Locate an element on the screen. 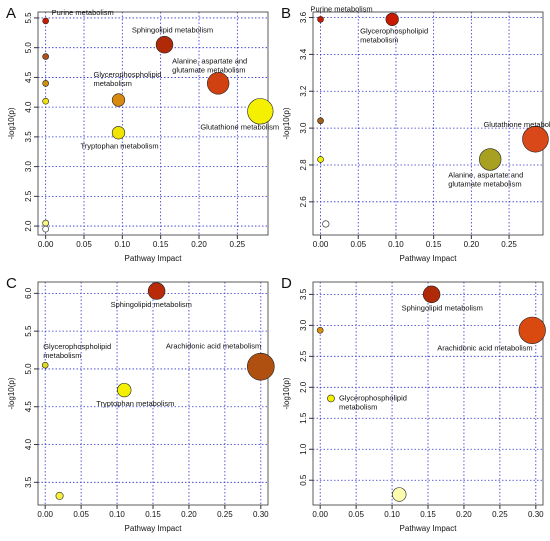 This screenshot has width=550, height=541. panel-label: D is located at coordinates (286, 283).